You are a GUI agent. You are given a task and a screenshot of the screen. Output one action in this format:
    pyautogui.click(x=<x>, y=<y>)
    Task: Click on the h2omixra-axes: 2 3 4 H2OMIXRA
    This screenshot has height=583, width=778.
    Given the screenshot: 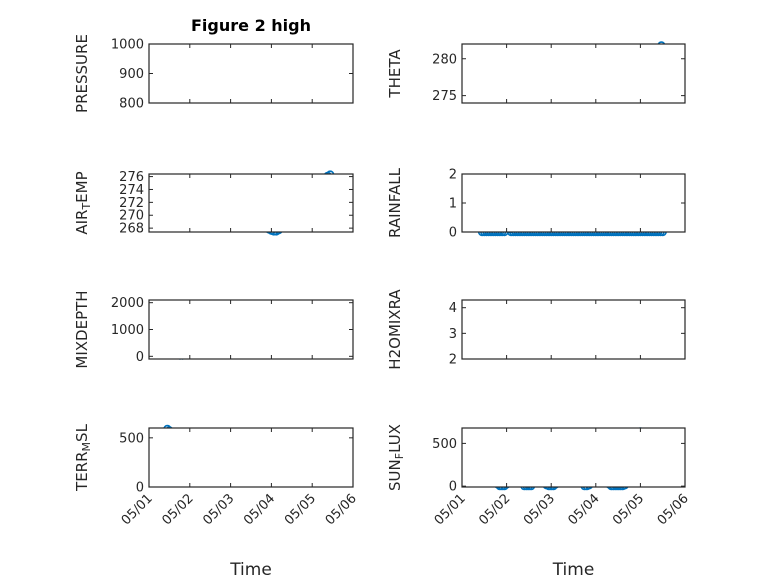 What is the action you would take?
    pyautogui.click(x=536, y=329)
    